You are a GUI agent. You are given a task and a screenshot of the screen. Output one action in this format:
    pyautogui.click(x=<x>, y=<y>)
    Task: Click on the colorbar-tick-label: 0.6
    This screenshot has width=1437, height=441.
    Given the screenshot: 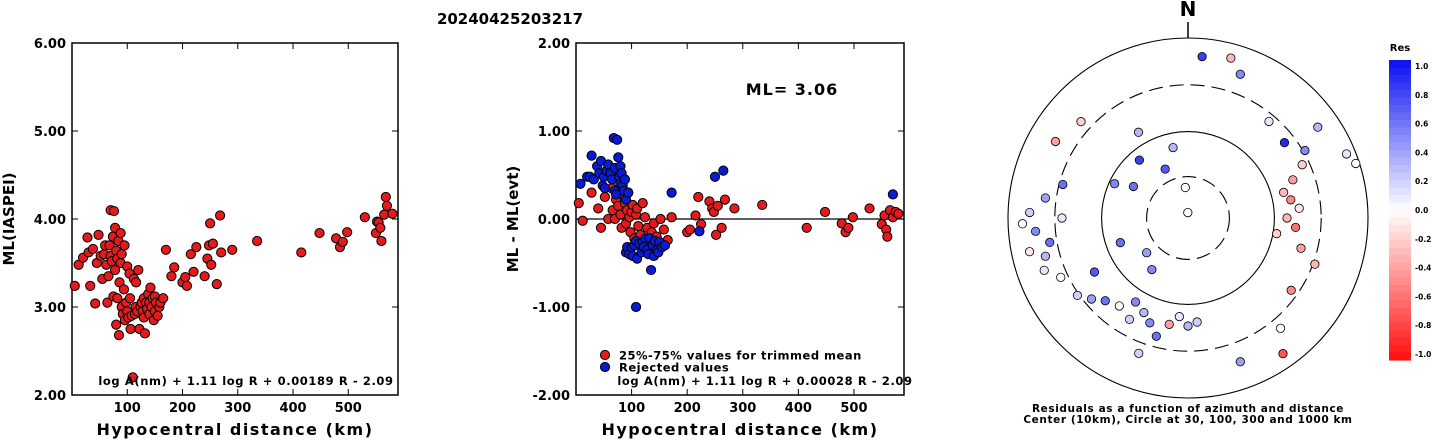 What is the action you would take?
    pyautogui.click(x=1421, y=124)
    